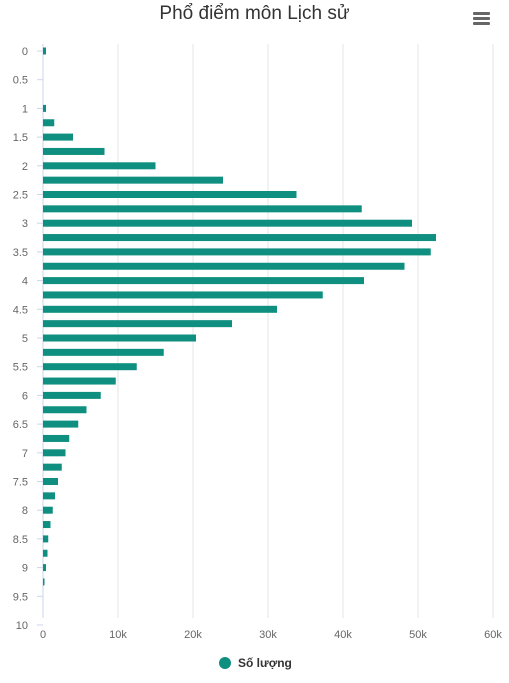  I want to click on x-tick-label: 40k, so click(343, 635).